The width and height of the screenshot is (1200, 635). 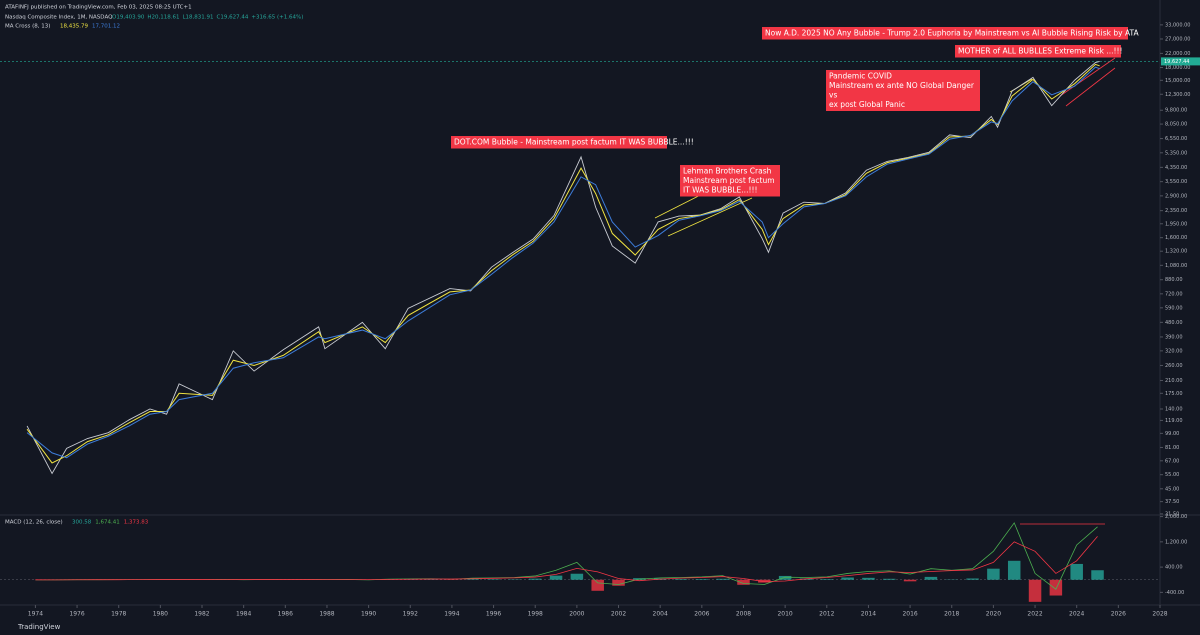 What do you see at coordinates (1176, 139) in the screenshot?
I see `y-tick-label: 6,550.00` at bounding box center [1176, 139].